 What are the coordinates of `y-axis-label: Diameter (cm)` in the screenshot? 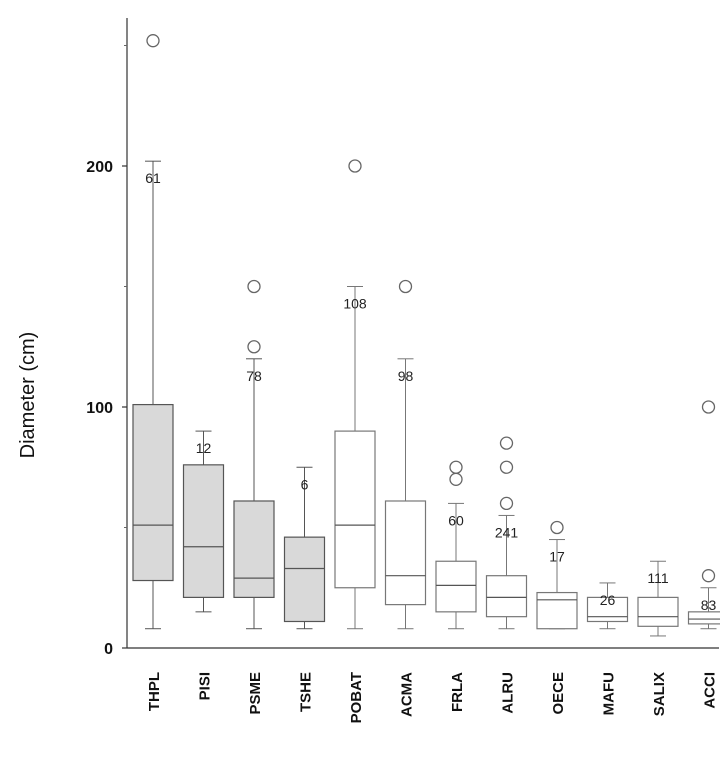 It's located at (28, 395).